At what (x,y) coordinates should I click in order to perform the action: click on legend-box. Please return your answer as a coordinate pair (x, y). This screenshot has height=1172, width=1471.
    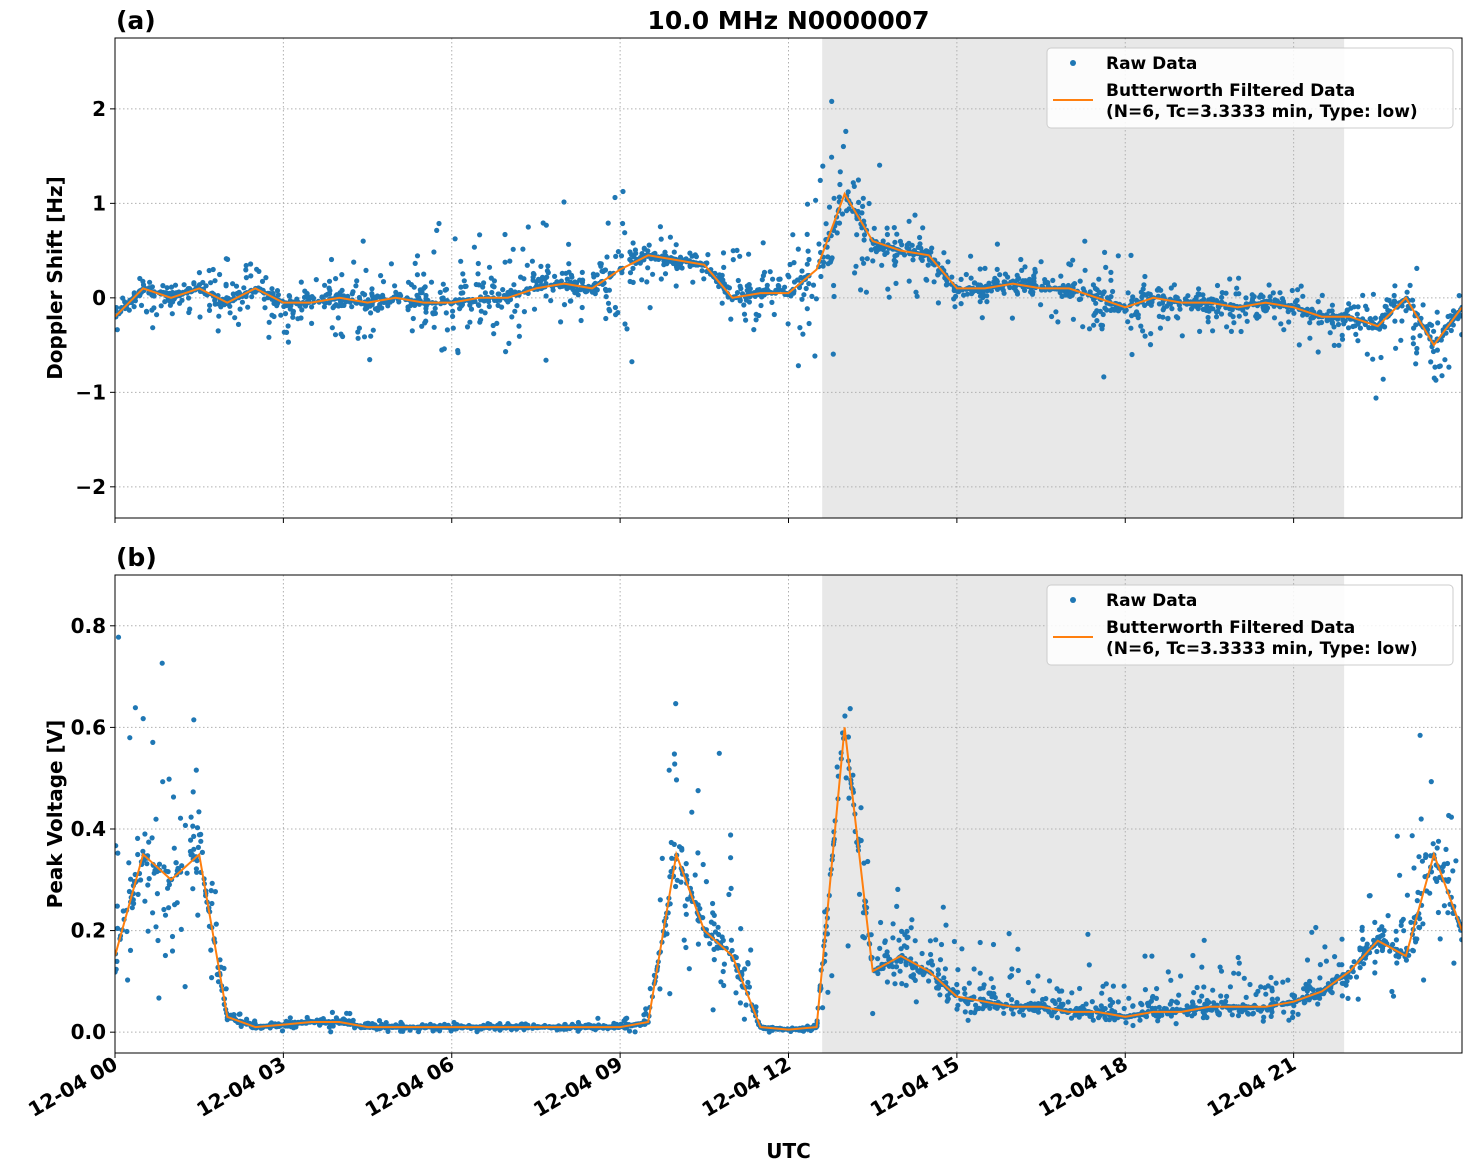
    Looking at the image, I should click on (1250, 88).